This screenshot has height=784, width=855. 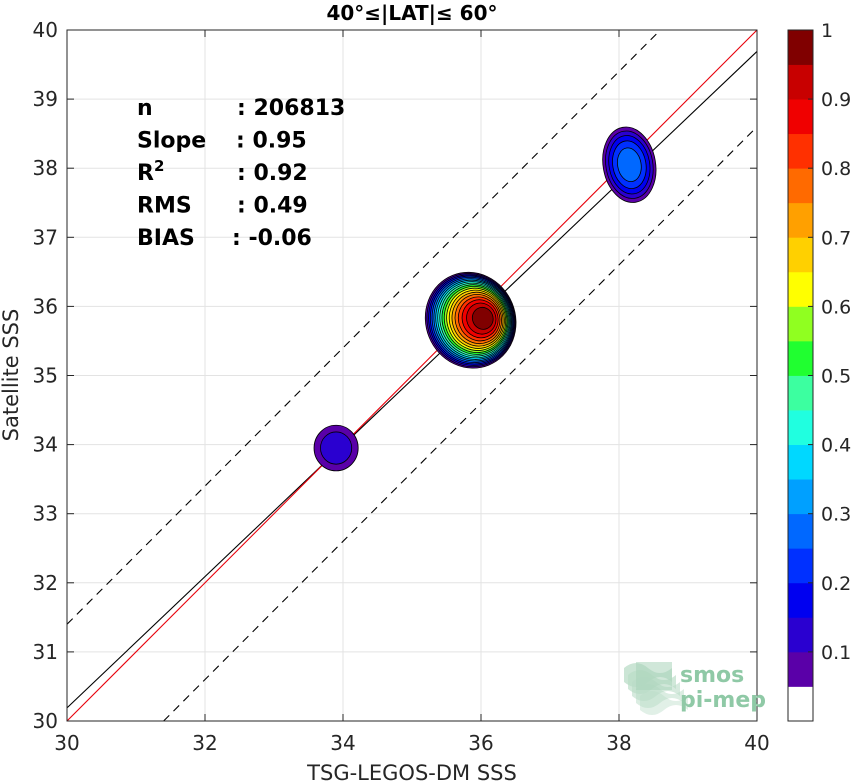 I want to click on x-tick-label: 38, so click(x=618, y=743).